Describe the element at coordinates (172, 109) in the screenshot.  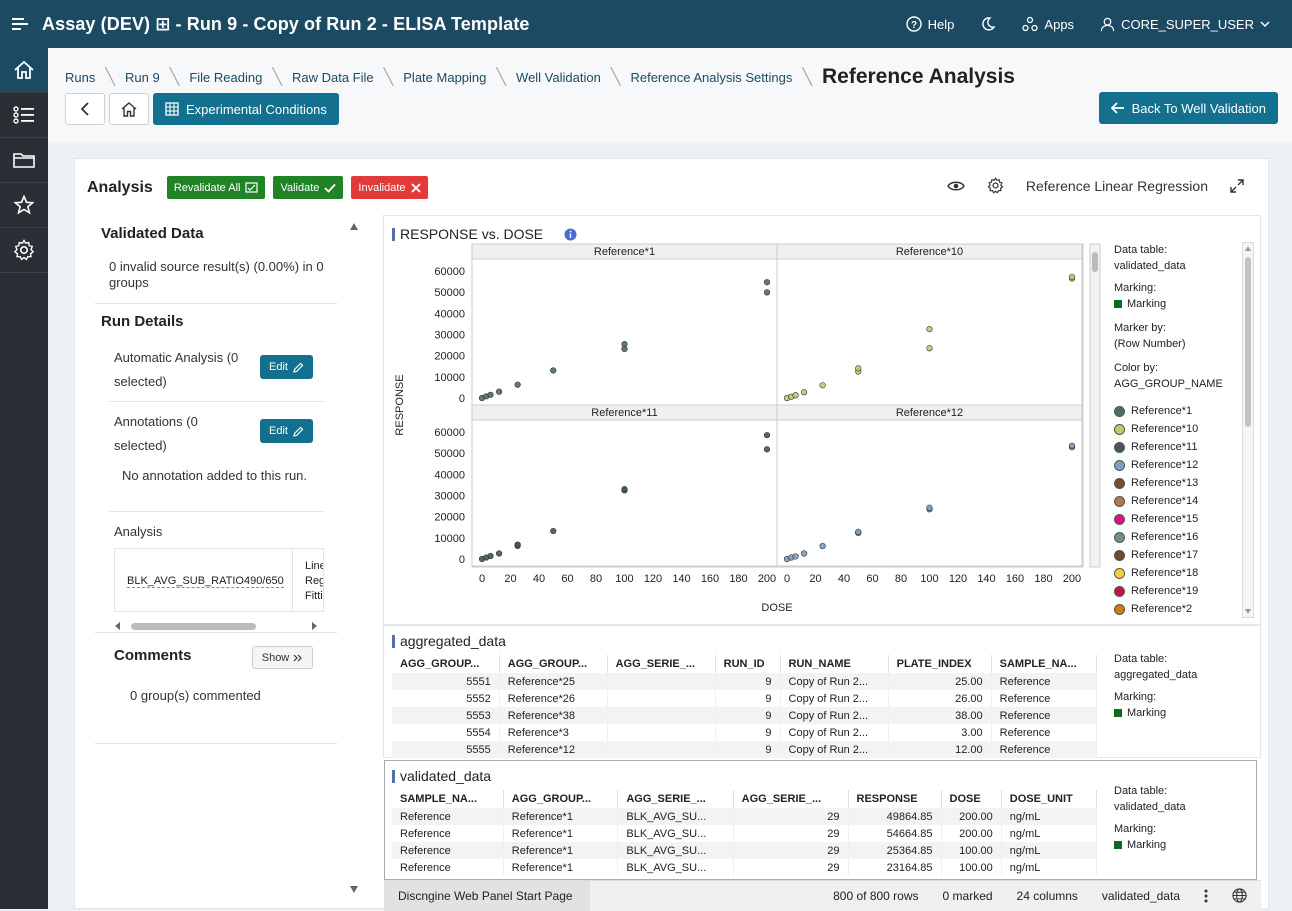
I see `table-icon` at that location.